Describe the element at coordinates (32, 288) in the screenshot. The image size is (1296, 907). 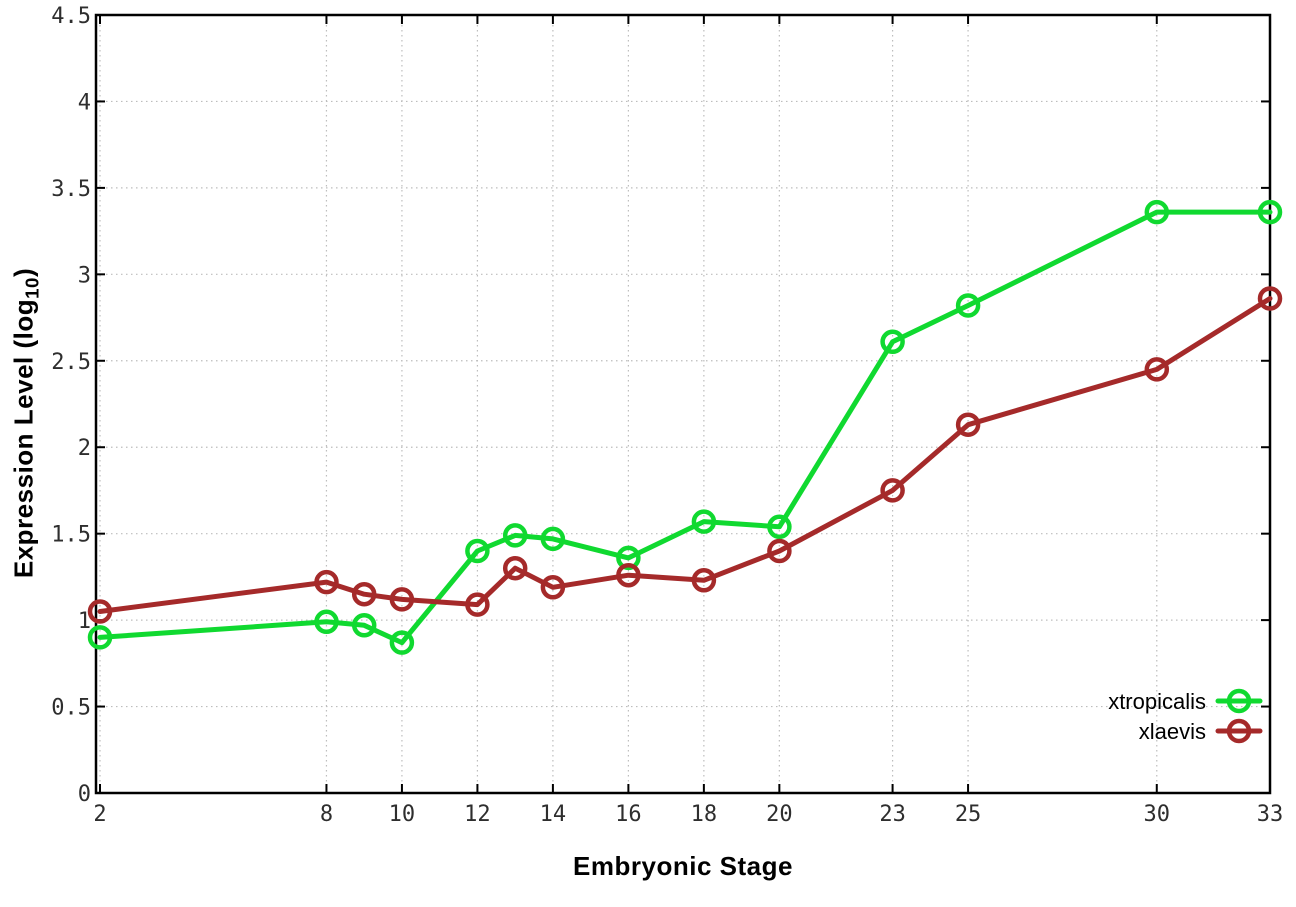
I see `y-axis-title-subscript: 10` at that location.